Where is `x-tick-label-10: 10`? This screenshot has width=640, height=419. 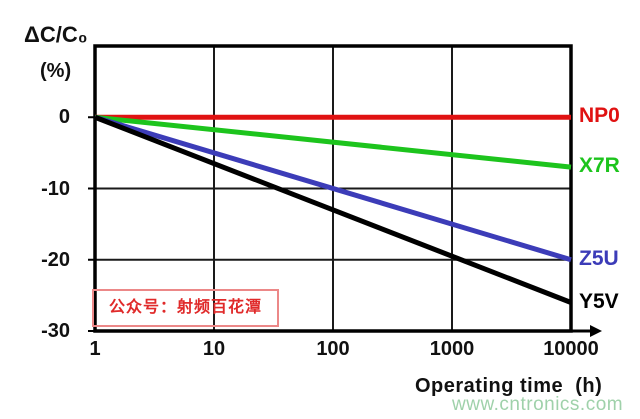 x-tick-label-10: 10 is located at coordinates (214, 349).